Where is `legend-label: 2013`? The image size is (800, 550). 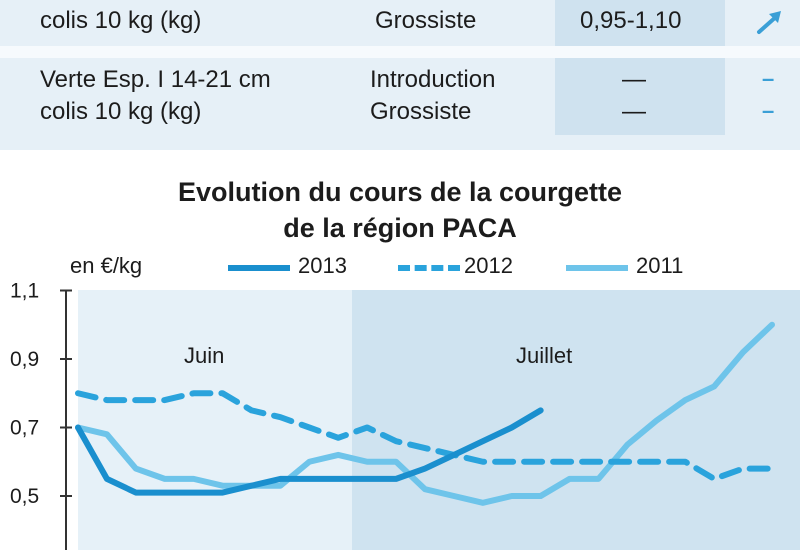 legend-label: 2013 is located at coordinates (322, 265).